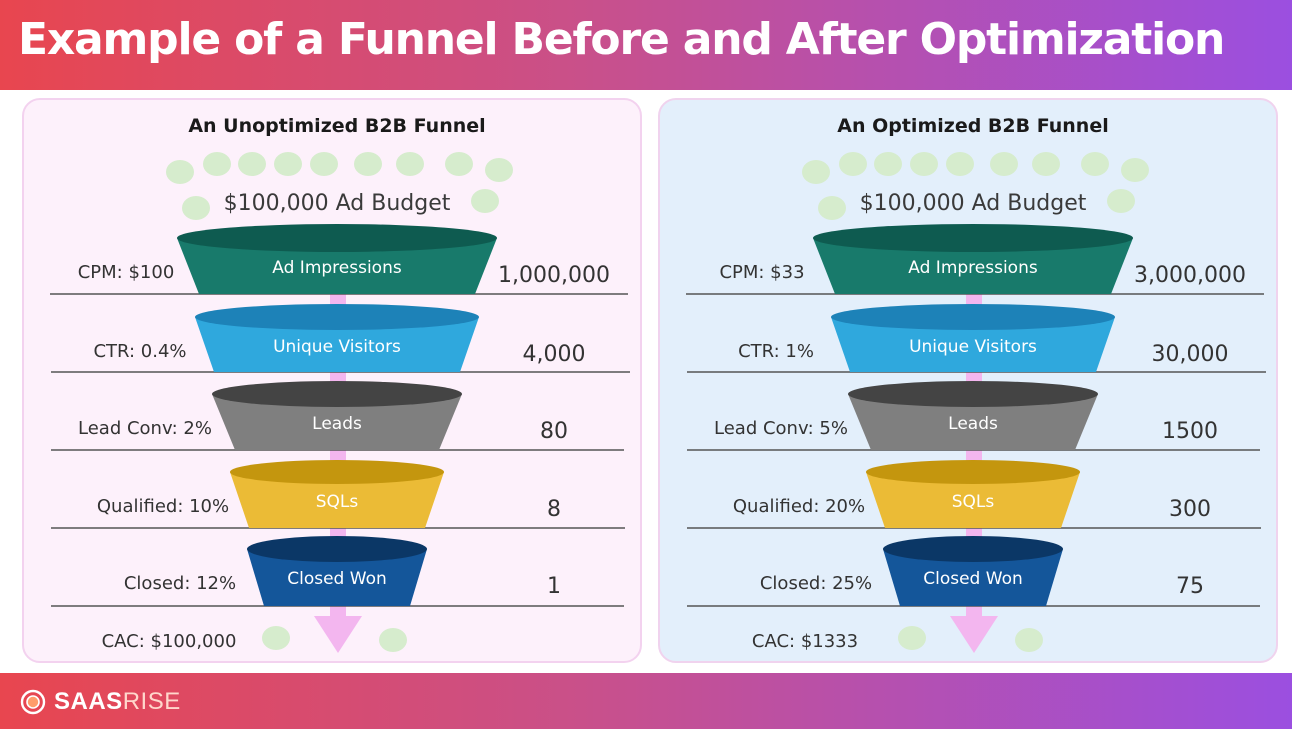  I want to click on saasrise-logo-icon, so click(33, 702).